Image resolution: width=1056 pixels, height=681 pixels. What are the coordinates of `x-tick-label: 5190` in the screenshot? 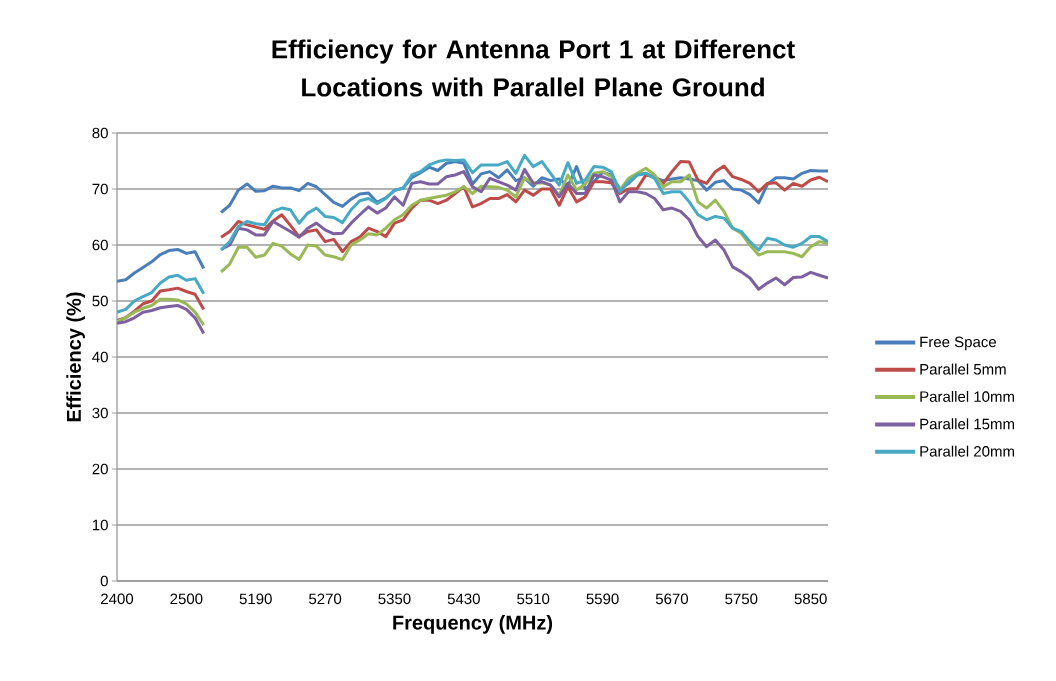 It's located at (255, 599).